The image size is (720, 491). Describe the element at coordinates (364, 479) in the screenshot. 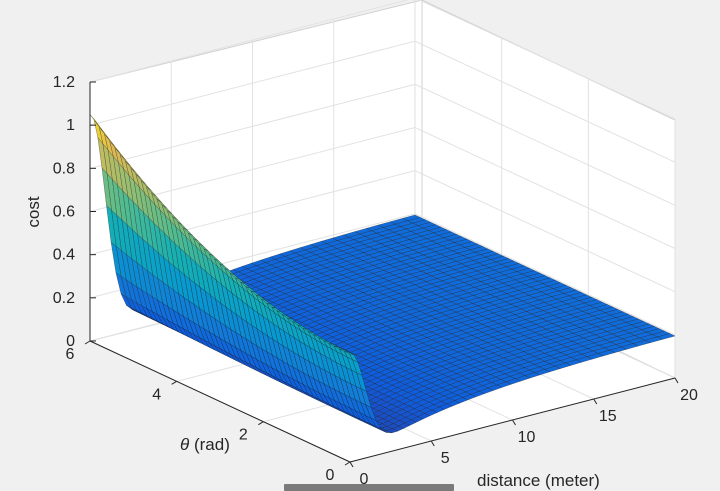

I see `x-tick-label: 0` at that location.